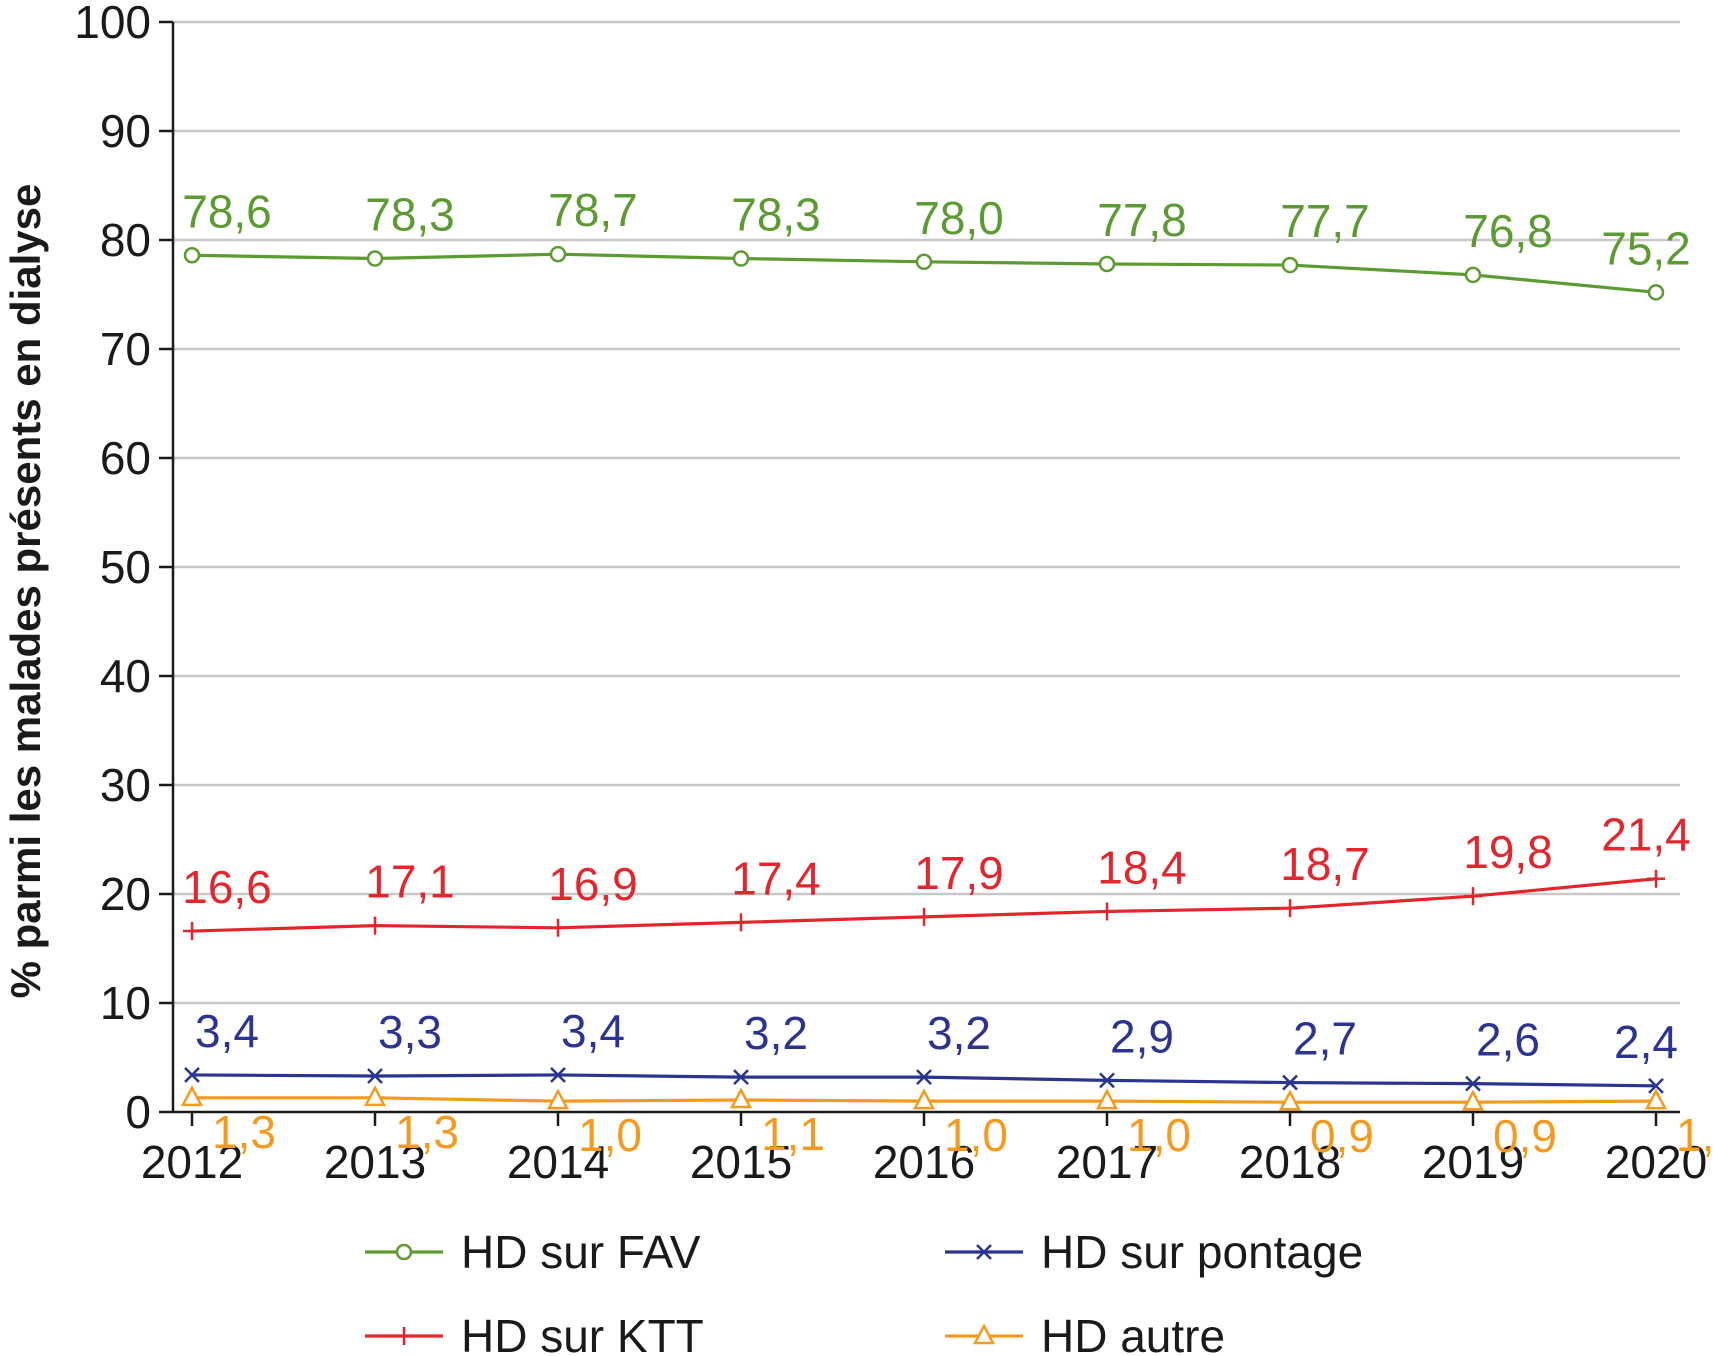 This screenshot has height=1356, width=1715. Describe the element at coordinates (1290, 1162) in the screenshot. I see `x-tick-label: 2018` at that location.